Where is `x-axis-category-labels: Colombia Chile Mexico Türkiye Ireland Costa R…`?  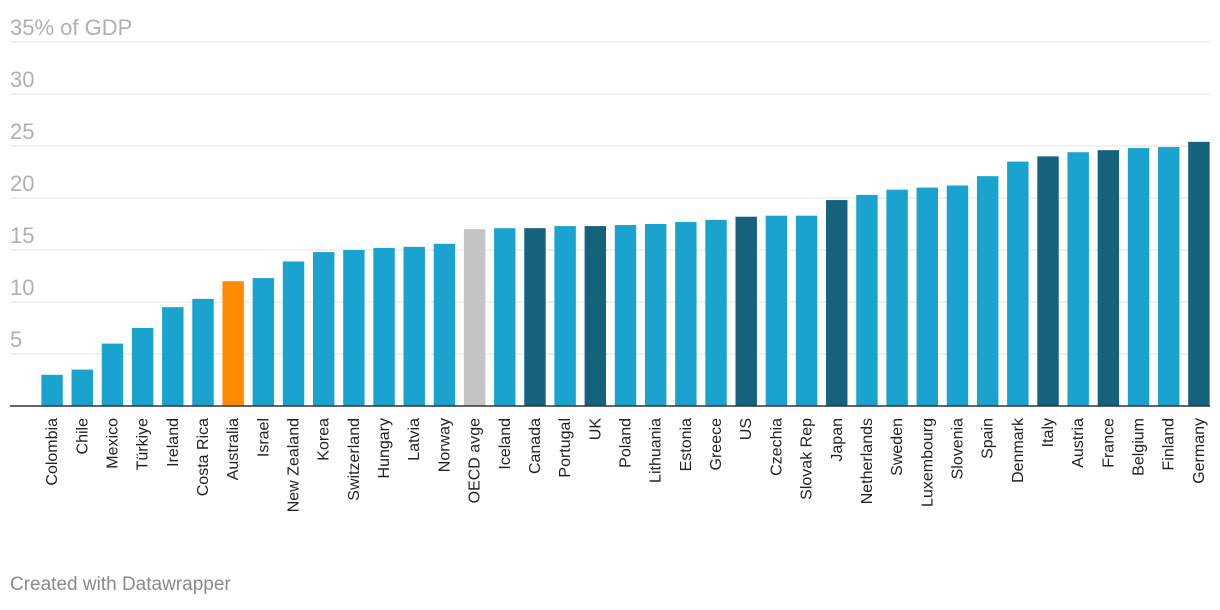
x-axis-category-labels: Colombia Chile Mexico Türkiye Ireland Costa R… is located at coordinates (626, 464).